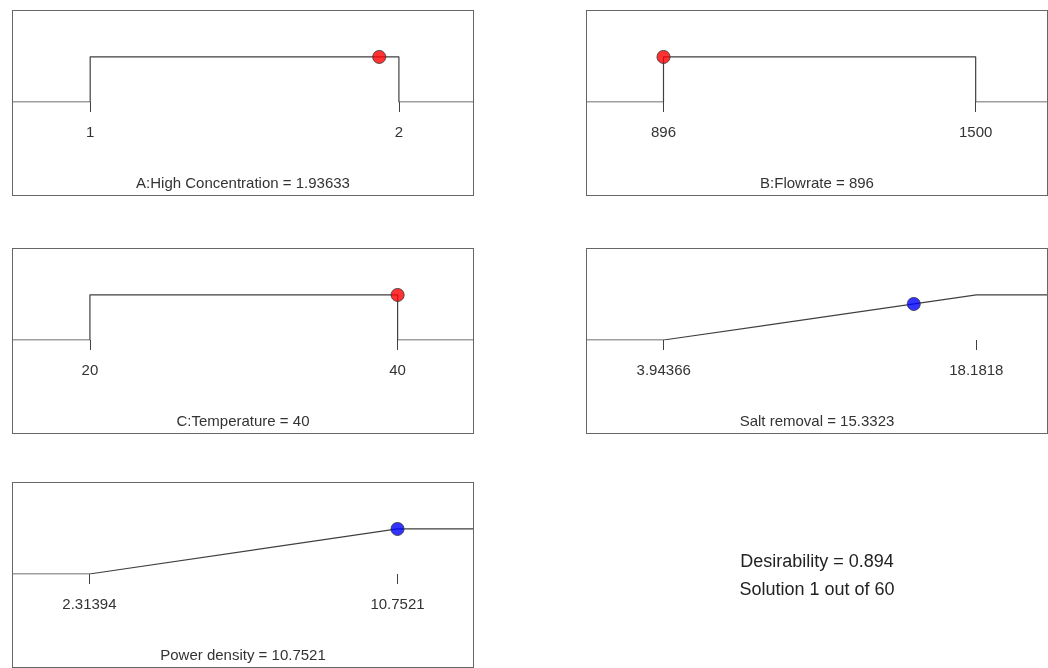 This screenshot has height=668, width=1048. Describe the element at coordinates (817, 420) in the screenshot. I see `x-axis-title: Salt removal = 15.3323` at that location.